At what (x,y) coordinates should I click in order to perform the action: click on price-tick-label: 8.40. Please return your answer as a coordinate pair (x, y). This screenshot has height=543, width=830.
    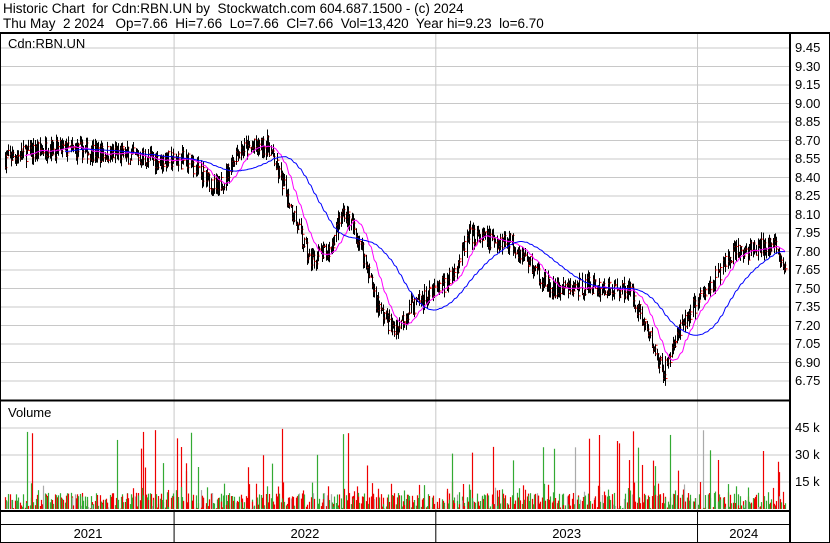
    Looking at the image, I should click on (808, 177).